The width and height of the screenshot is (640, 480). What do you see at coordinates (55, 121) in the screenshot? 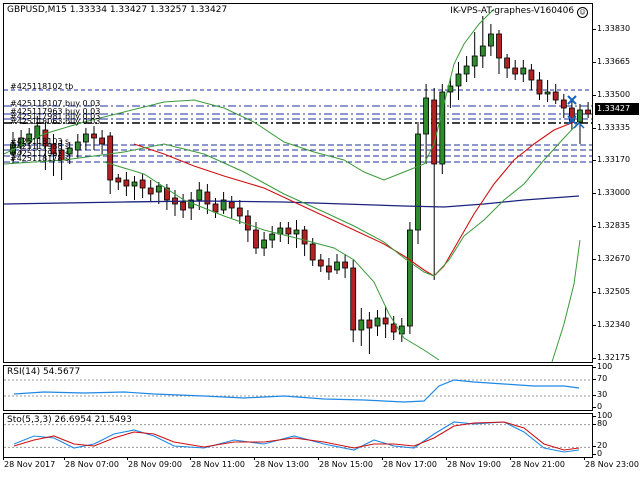
I see `order-label: #425118063 buy 0.03` at bounding box center [55, 121].